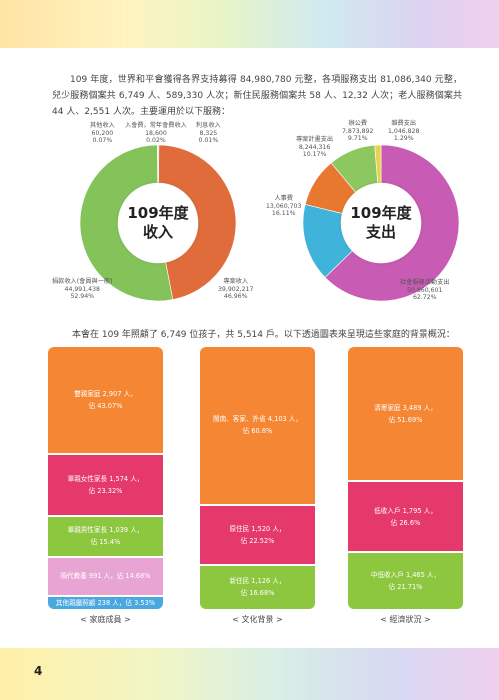 This screenshot has width=499, height=700. What do you see at coordinates (249, 24) in the screenshot?
I see `header-color-band` at bounding box center [249, 24].